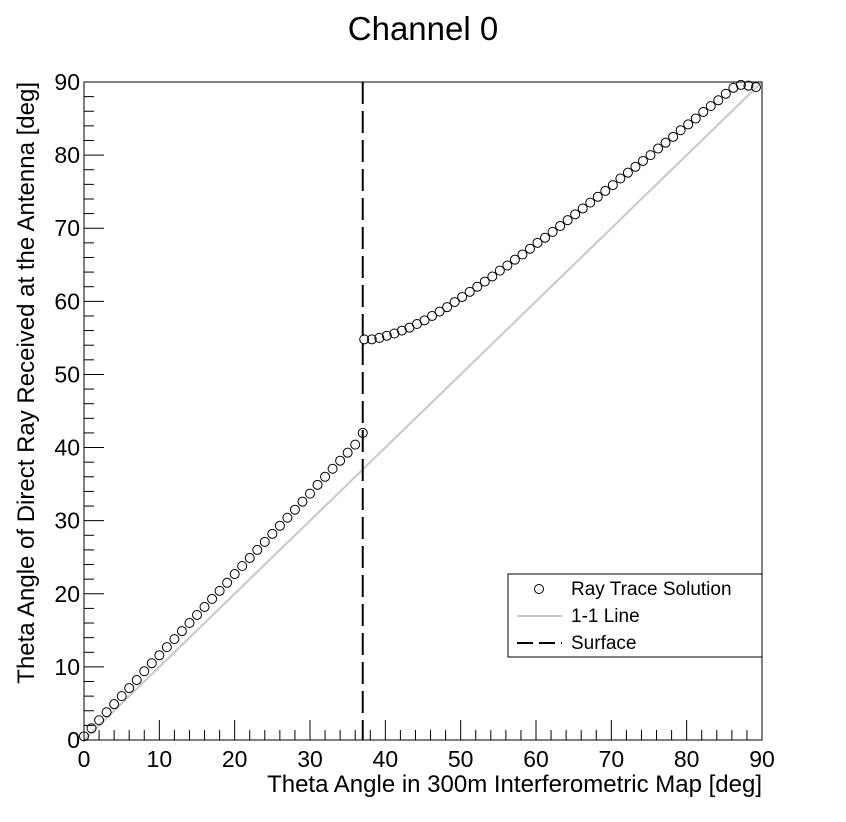 This screenshot has height=822, width=846. I want to click on y-tick-label: 10, so click(67, 667).